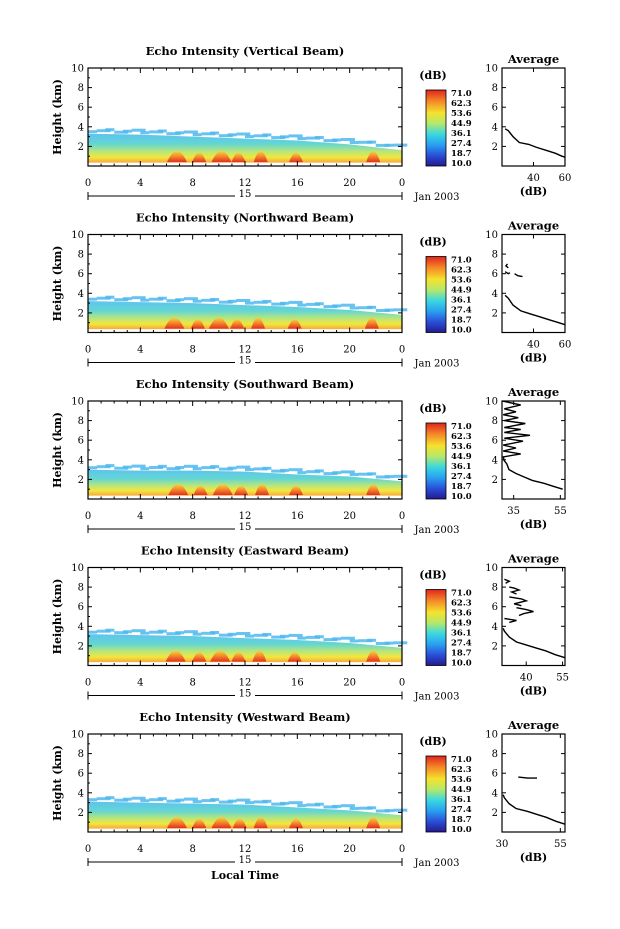 The width and height of the screenshot is (620, 929). Describe the element at coordinates (245, 815) in the screenshot. I see `echo-band` at that location.